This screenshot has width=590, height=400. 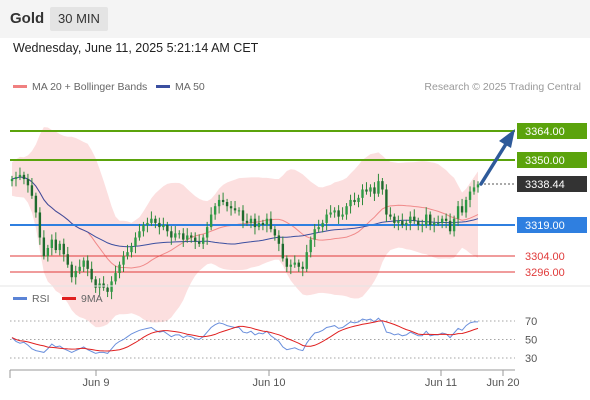 What do you see at coordinates (136, 48) in the screenshot?
I see `datetime-label: Wednesday, June 11, 2025 5:21:14 AM CET` at bounding box center [136, 48].